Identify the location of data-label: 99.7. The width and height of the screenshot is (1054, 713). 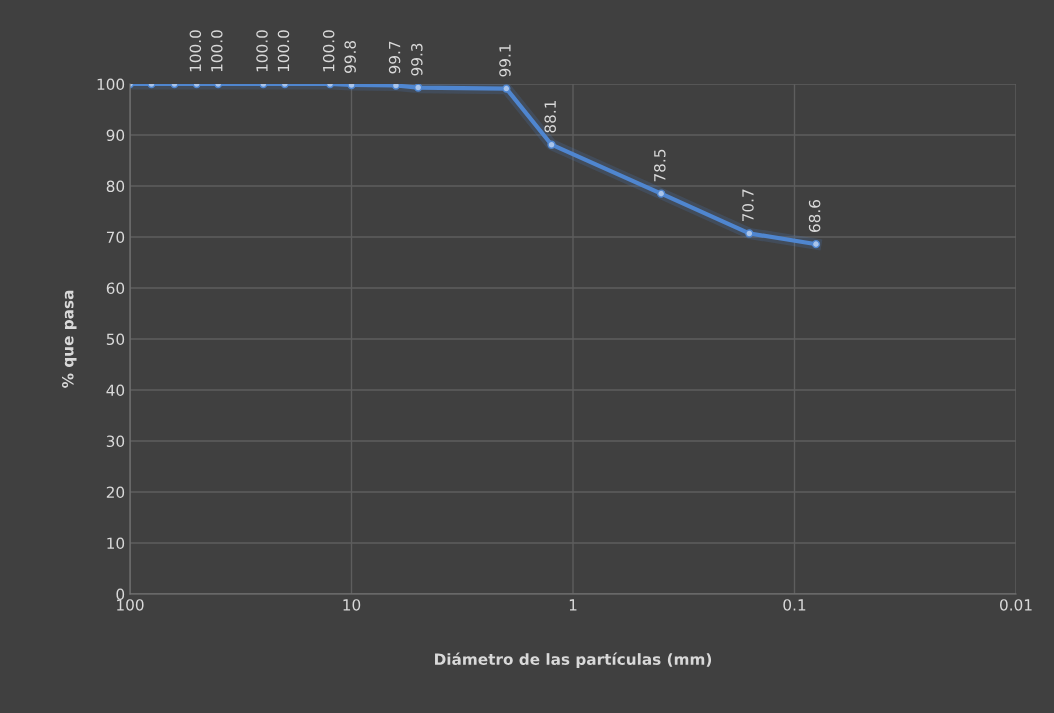
(394, 57).